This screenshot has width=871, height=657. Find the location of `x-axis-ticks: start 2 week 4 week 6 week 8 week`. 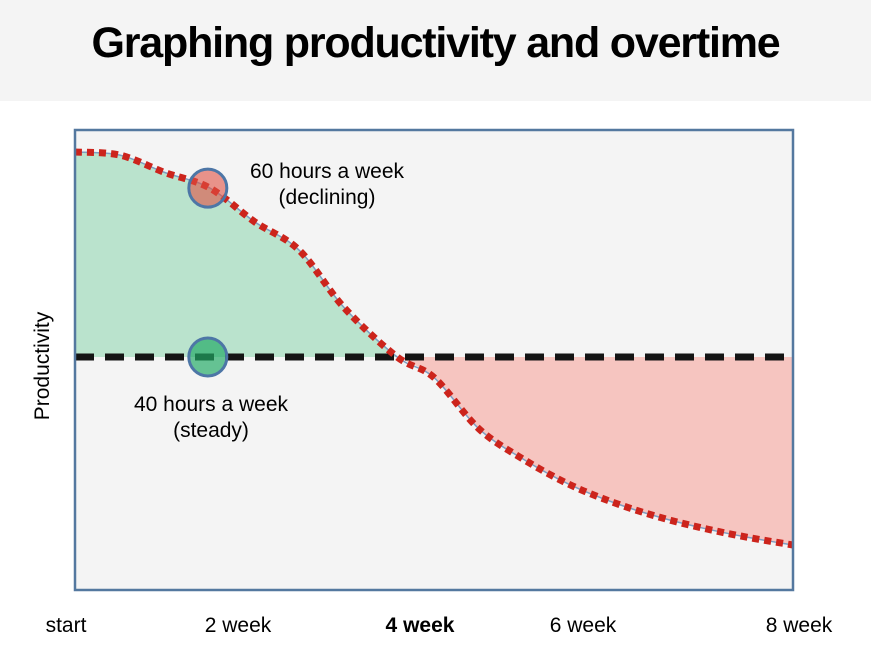

x-axis-ticks: start 2 week 4 week 6 week 8 week is located at coordinates (435, 627).